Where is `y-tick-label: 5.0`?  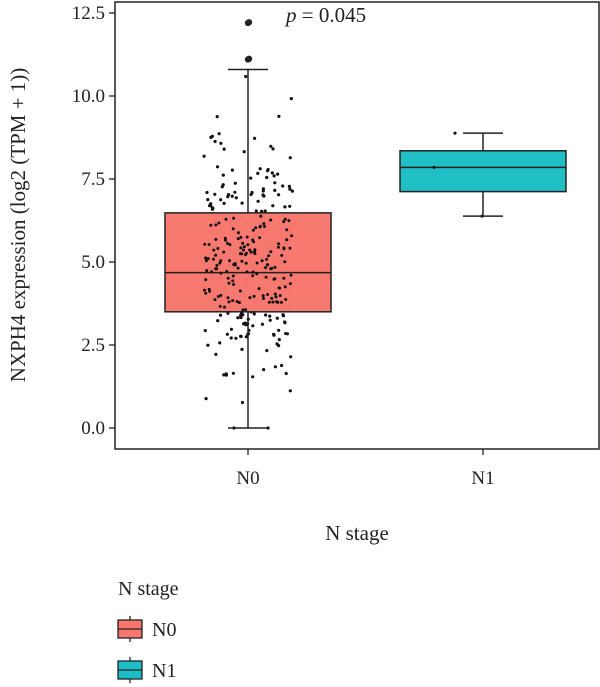
y-tick-label: 5.0 is located at coordinates (93, 262).